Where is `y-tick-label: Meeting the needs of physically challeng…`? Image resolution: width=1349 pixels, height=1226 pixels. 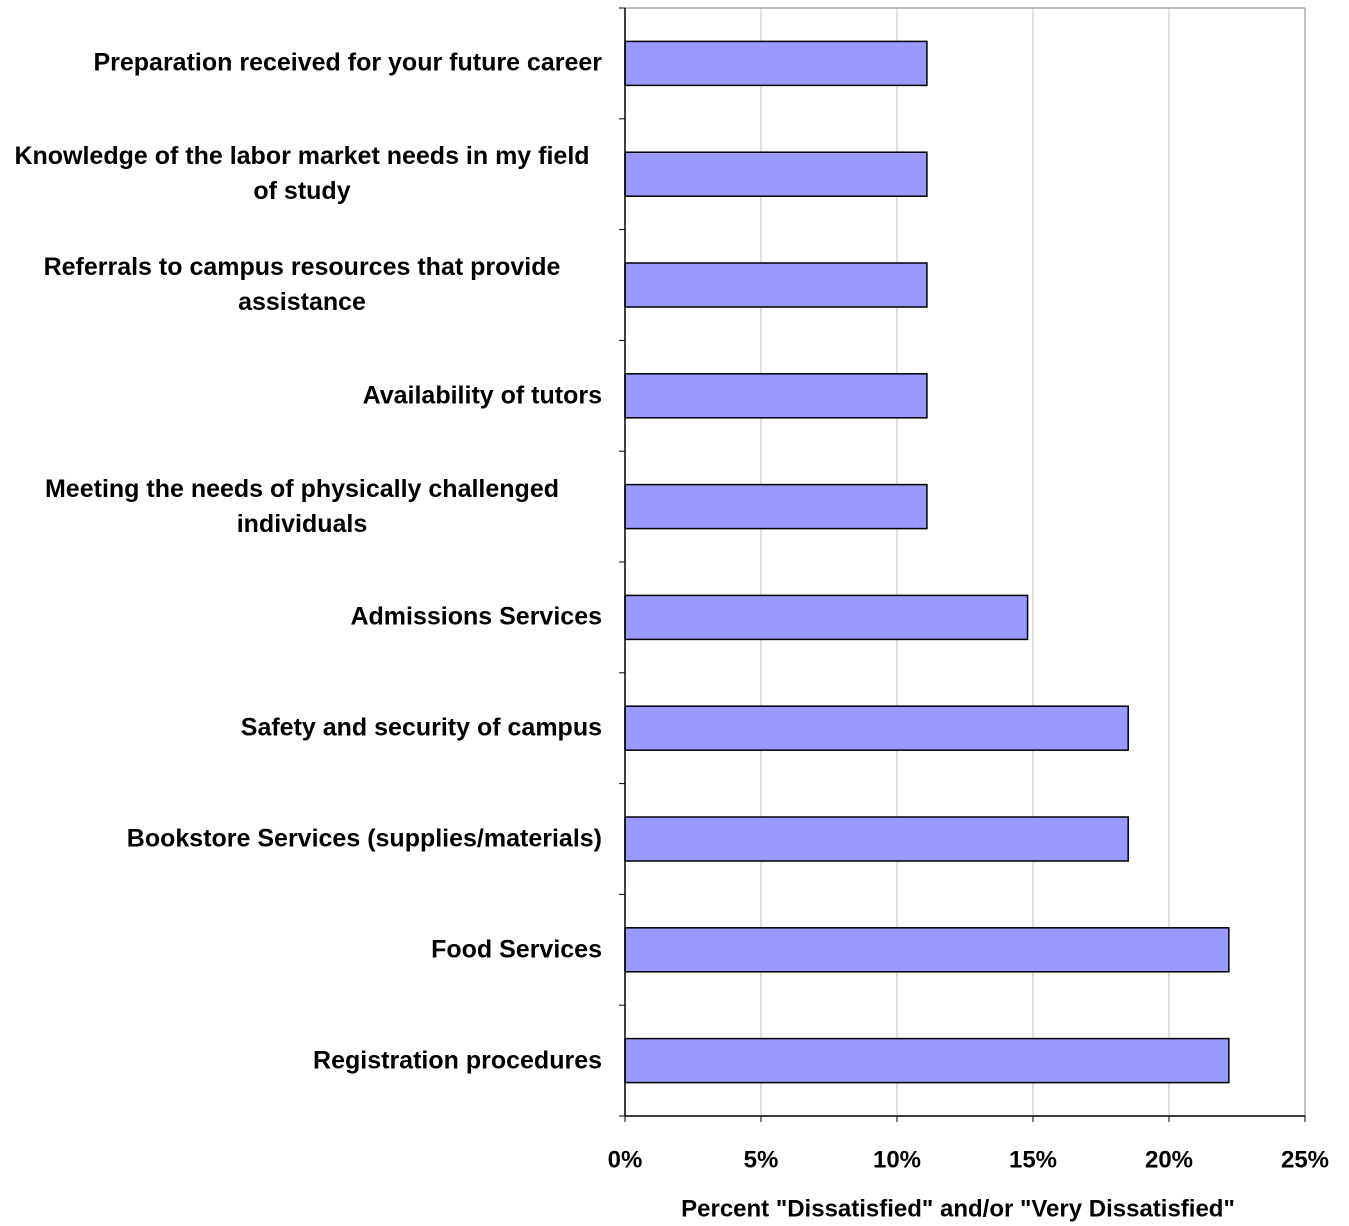 y-tick-label: Meeting the needs of physically challeng… is located at coordinates (301, 506).